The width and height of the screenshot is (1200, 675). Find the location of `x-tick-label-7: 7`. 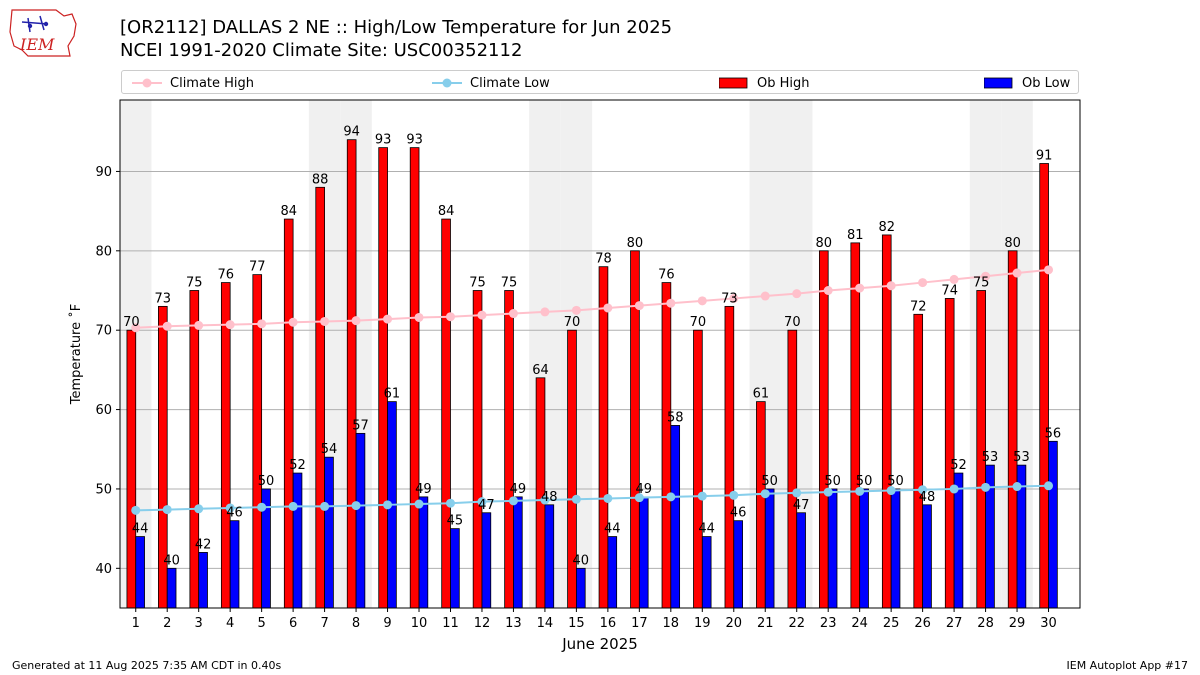

x-tick-label-7: 7 is located at coordinates (324, 623).